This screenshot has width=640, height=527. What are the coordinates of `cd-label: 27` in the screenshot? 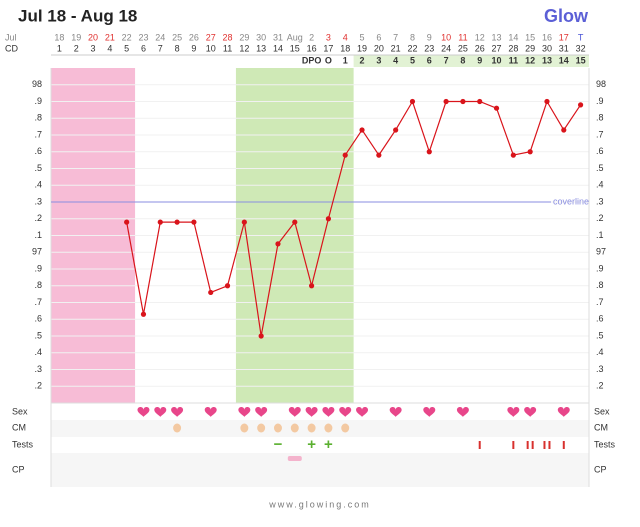 It's located at (497, 48).